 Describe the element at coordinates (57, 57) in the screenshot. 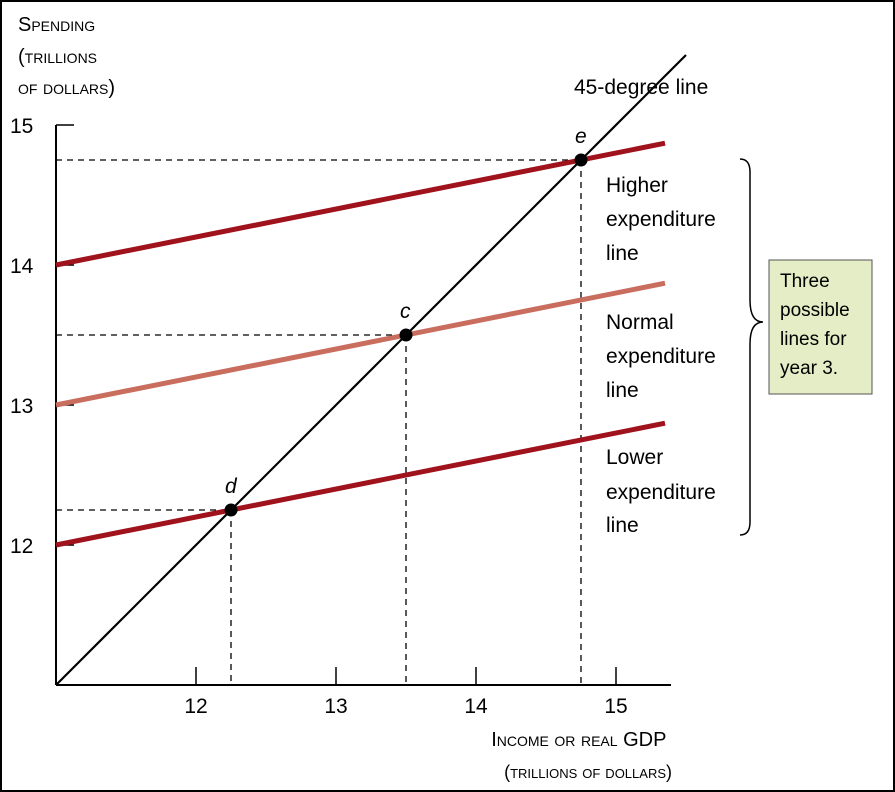

I see `y-axis-title-line-2: (trillions` at that location.